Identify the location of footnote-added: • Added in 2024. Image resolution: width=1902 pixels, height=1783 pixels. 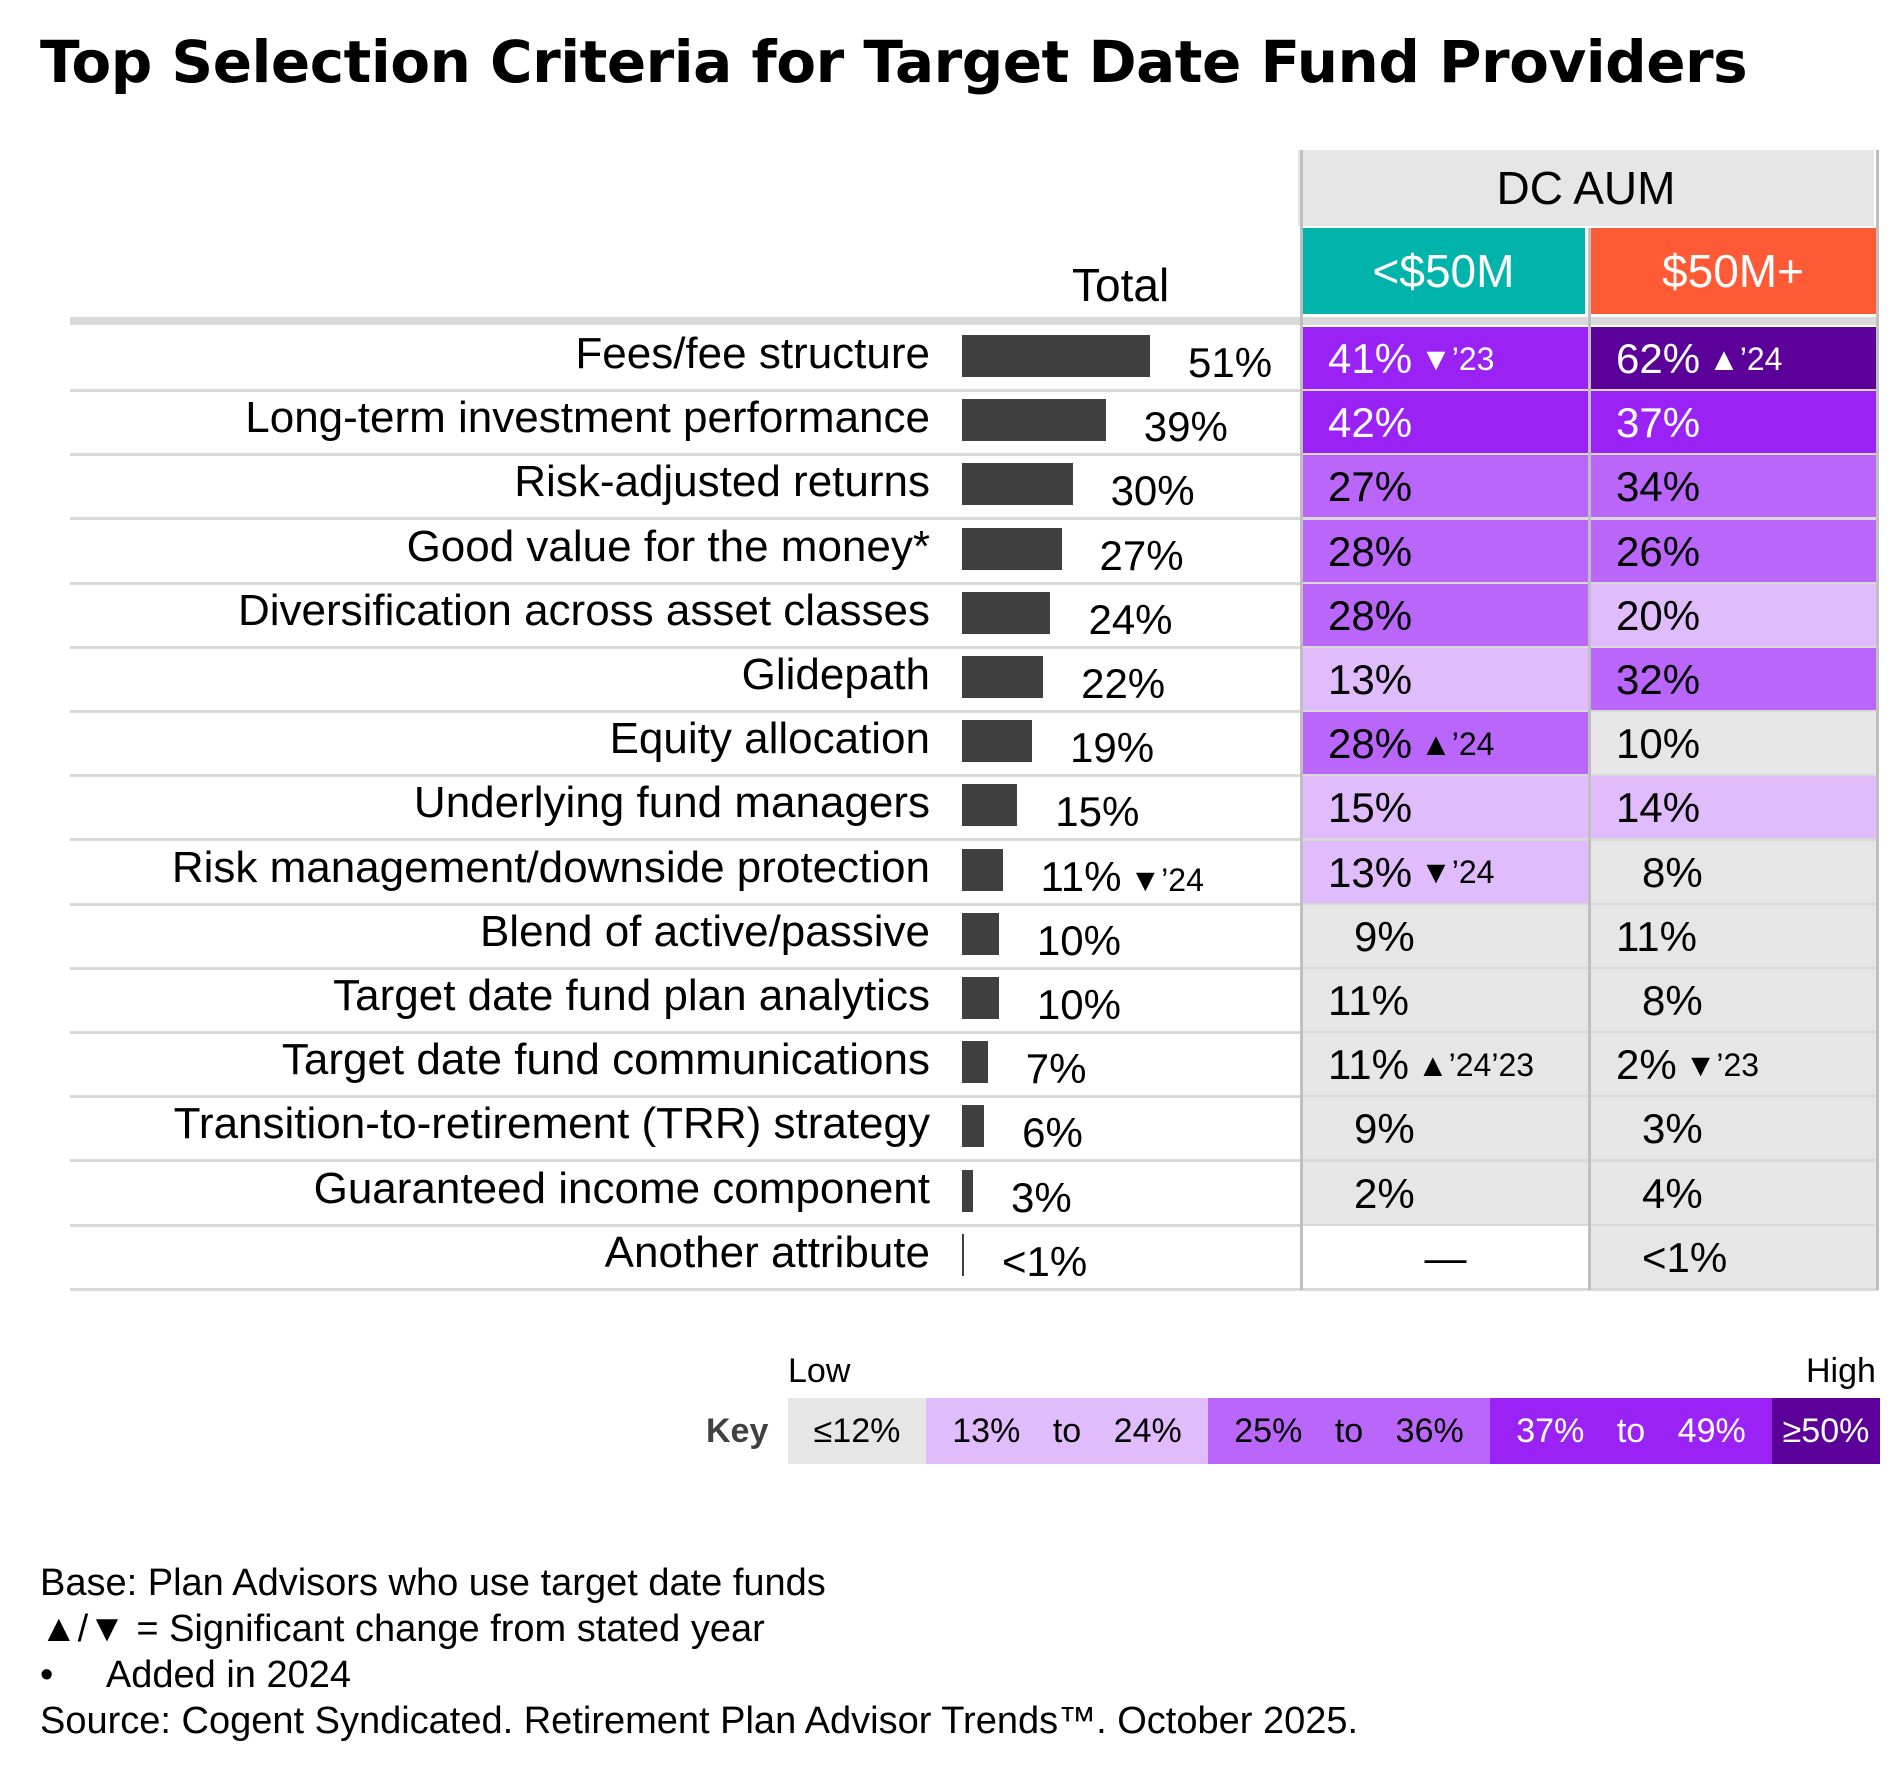
(195, 1675).